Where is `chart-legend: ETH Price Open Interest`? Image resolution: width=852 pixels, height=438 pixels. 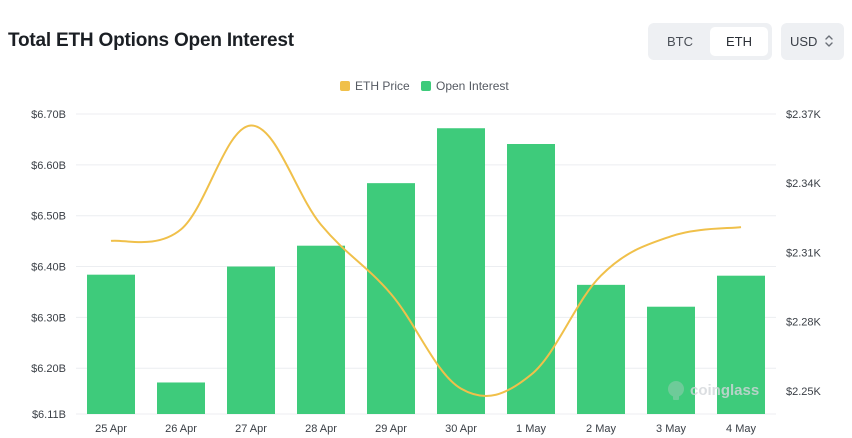 chart-legend: ETH Price Open Interest is located at coordinates (426, 87).